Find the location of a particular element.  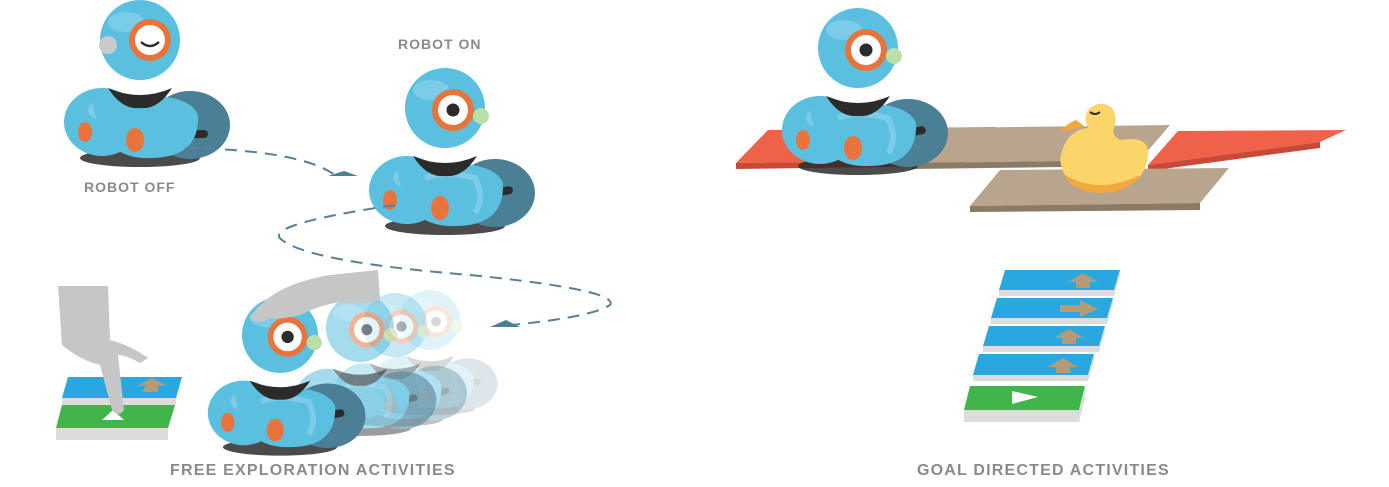

card-stack-small is located at coordinates (119, 408).